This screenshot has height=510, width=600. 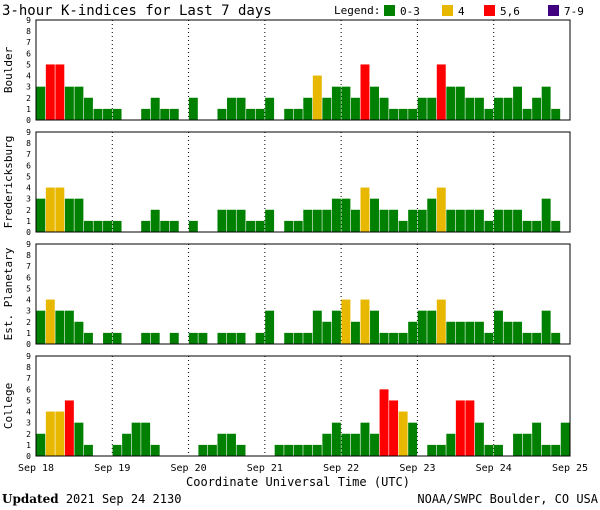 I want to click on panel-0-ytick-3: 3, so click(x=28, y=87).